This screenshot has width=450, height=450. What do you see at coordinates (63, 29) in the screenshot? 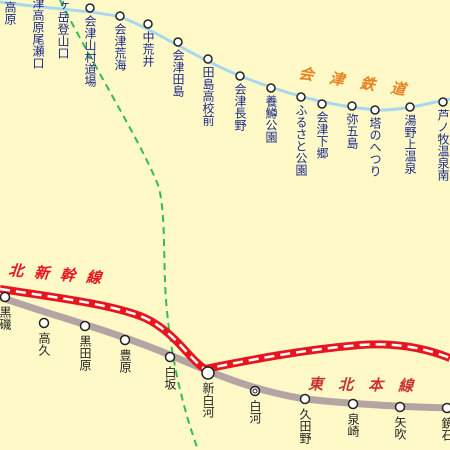
I see `station-name: ヶ岳登山口` at bounding box center [63, 29].